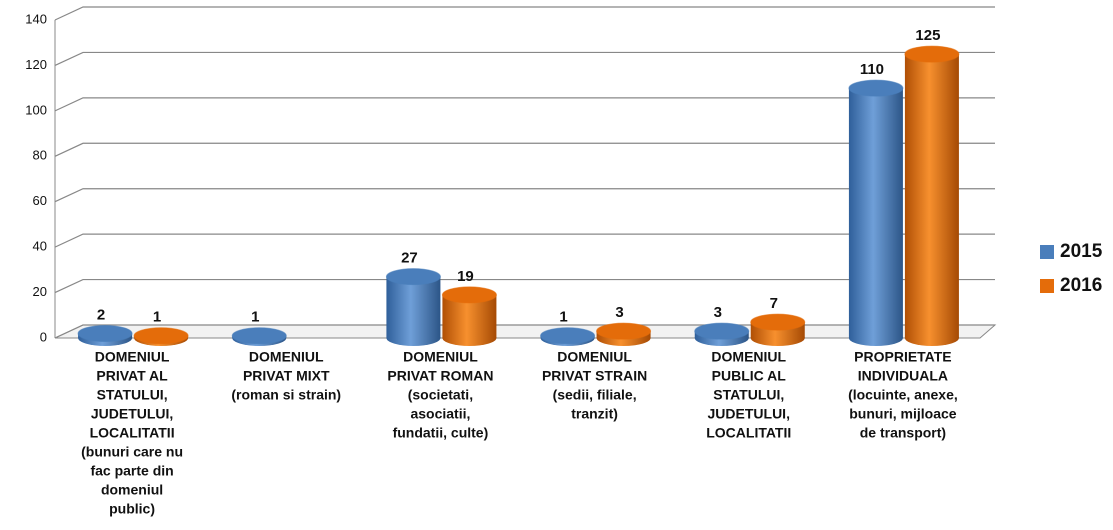 This screenshot has height=530, width=1113. What do you see at coordinates (43, 336) in the screenshot?
I see `y-tick-label: 0` at bounding box center [43, 336].